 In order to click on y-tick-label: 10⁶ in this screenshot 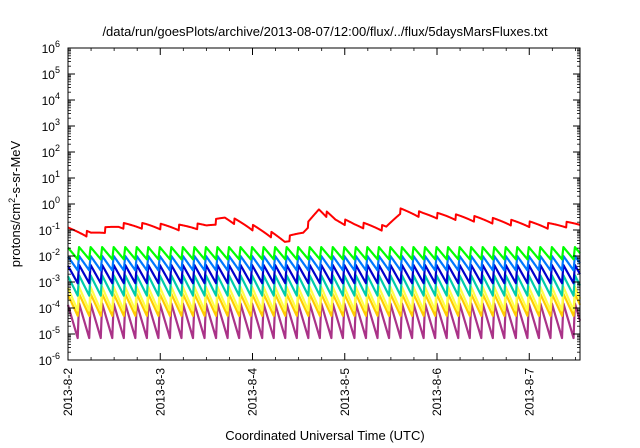, I will do `click(51, 47)`.